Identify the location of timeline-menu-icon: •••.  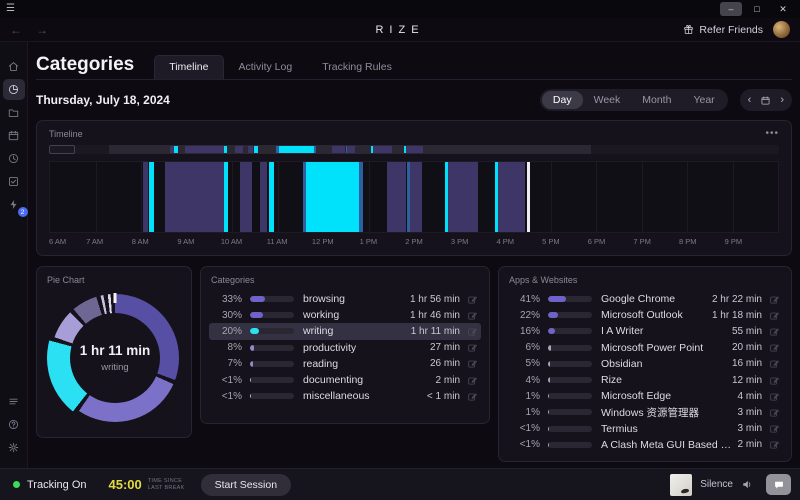
(772, 133).